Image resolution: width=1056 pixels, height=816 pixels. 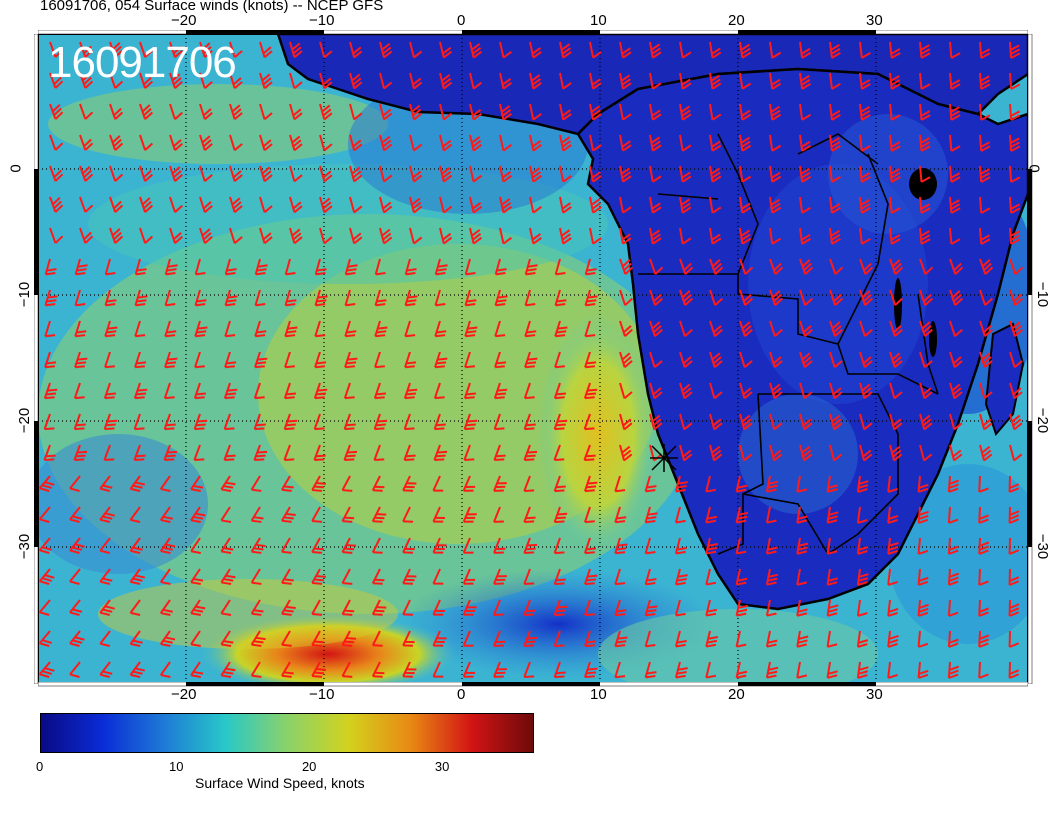 What do you see at coordinates (1034, 168) in the screenshot?
I see `lat-right-tick-label: 0` at bounding box center [1034, 168].